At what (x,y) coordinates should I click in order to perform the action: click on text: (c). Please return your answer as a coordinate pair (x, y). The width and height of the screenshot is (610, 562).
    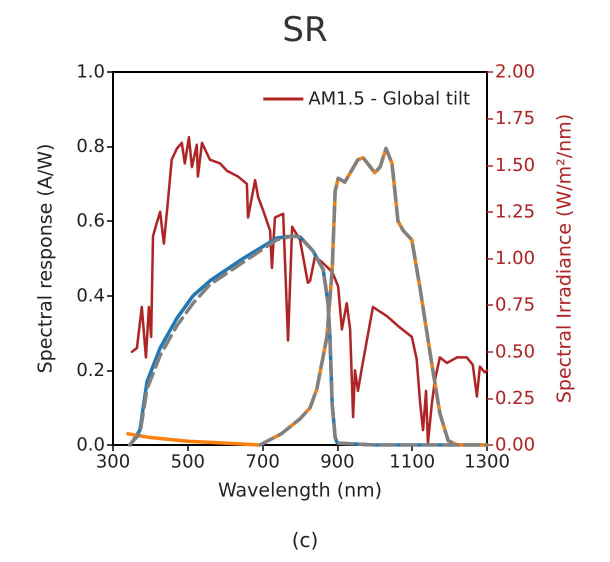
    Looking at the image, I should click on (305, 540).